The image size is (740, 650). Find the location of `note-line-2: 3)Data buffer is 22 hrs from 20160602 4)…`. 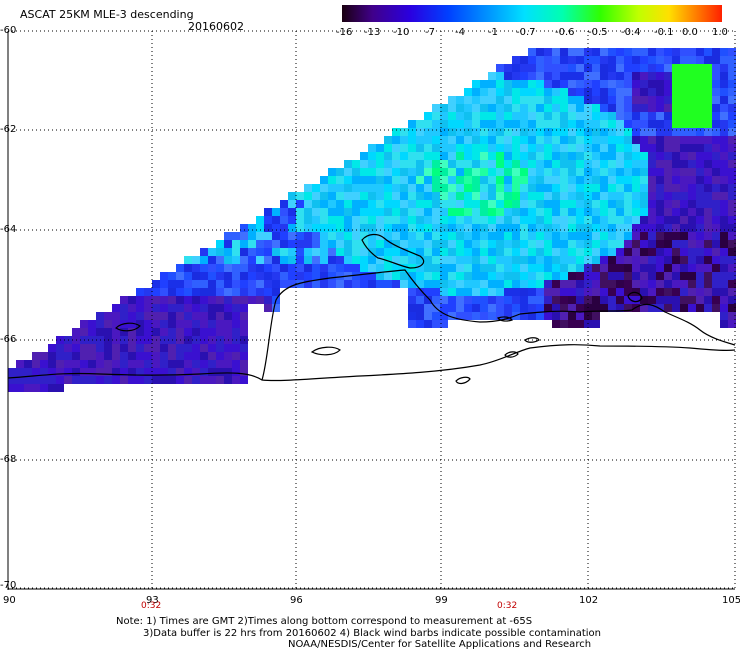

note-line-2: 3)Data buffer is 22 hrs from 20160602 4)… is located at coordinates (372, 633).